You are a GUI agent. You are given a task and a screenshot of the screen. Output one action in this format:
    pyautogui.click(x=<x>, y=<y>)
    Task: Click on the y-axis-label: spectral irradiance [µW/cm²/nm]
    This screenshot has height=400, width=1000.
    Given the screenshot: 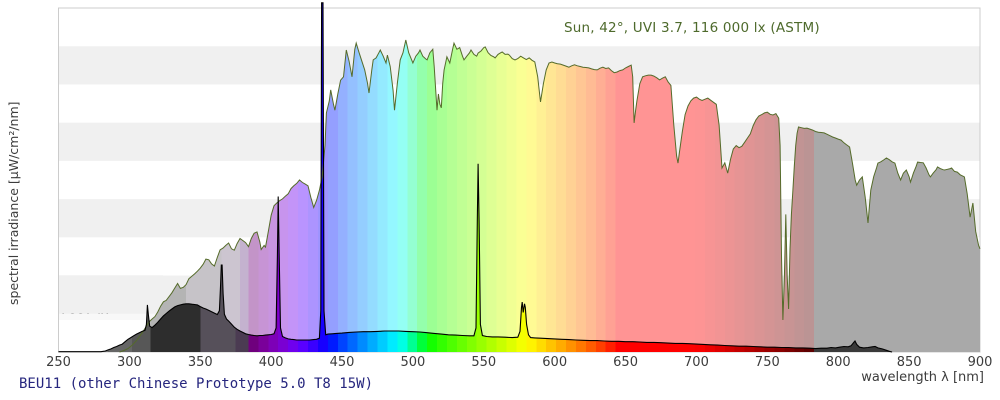 What is the action you would take?
    pyautogui.click(x=13, y=203)
    